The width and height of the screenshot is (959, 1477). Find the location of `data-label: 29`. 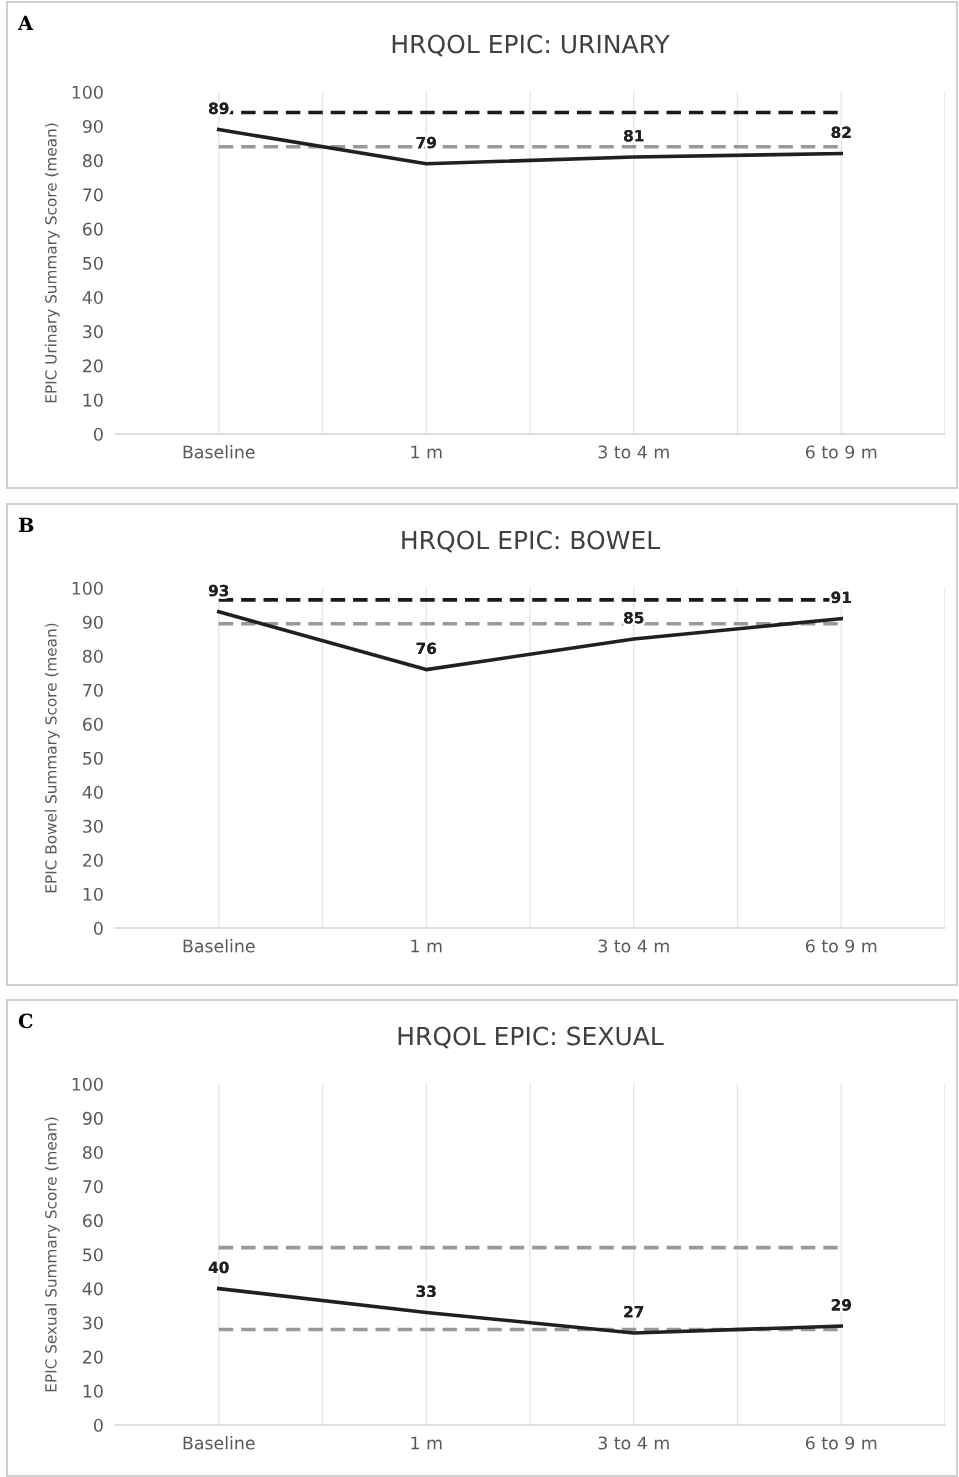

data-label: 29 is located at coordinates (841, 1305).